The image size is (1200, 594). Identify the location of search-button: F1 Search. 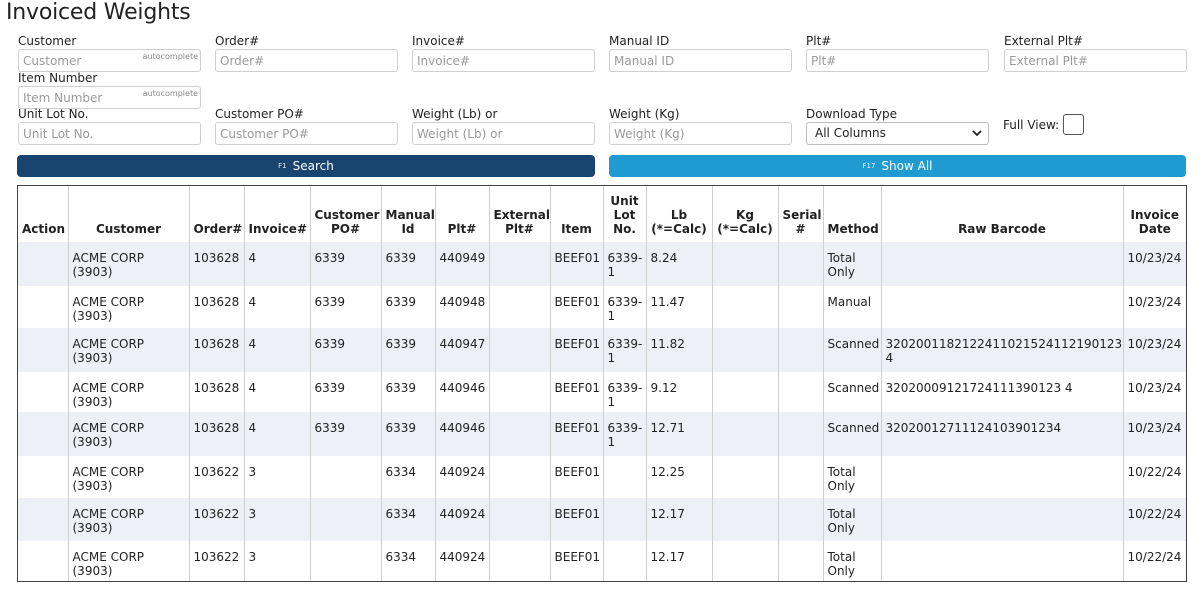
(306, 166).